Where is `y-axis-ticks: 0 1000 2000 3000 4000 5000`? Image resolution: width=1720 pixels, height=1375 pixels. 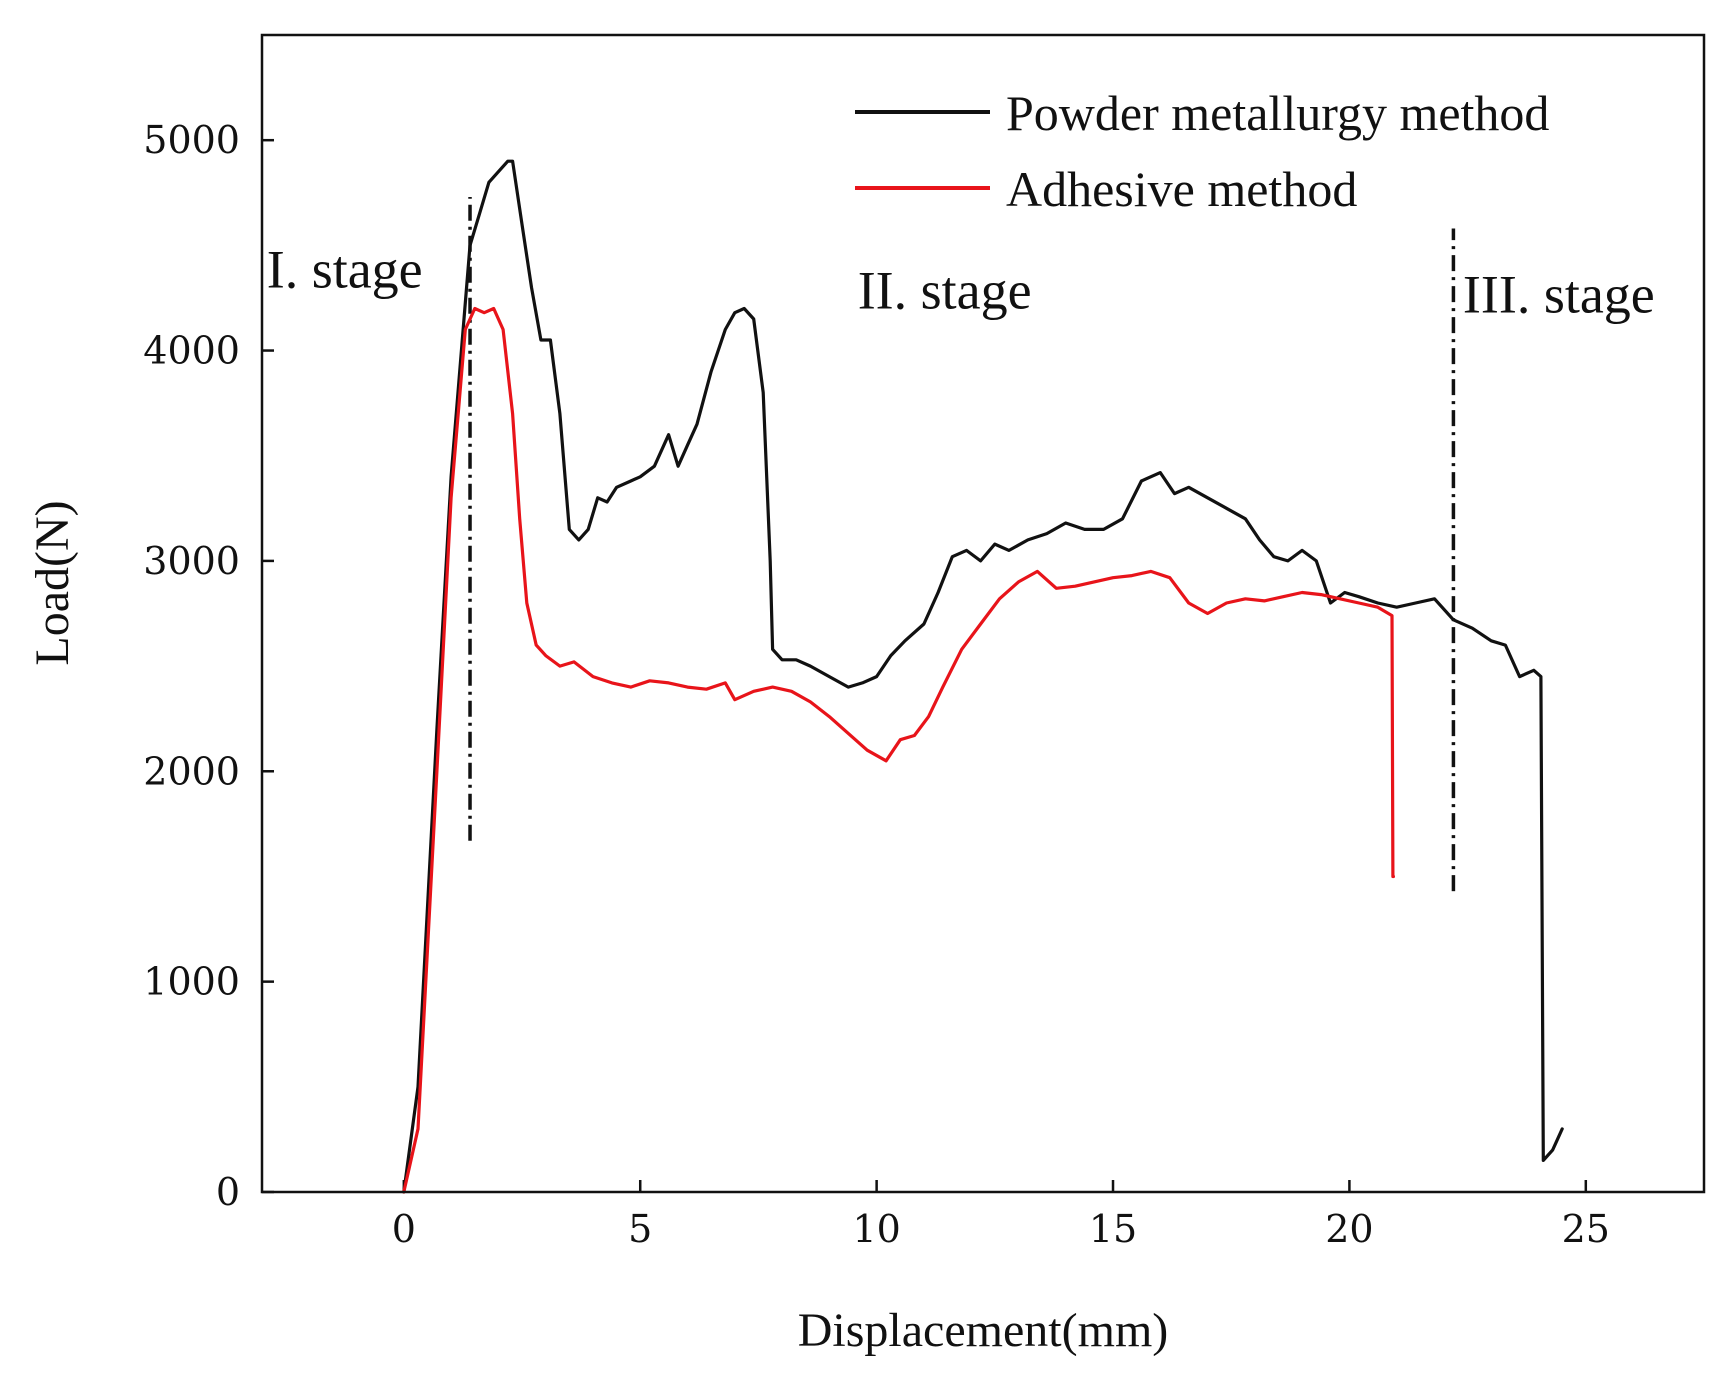 y-axis-ticks: 0 1000 2000 3000 4000 5000 is located at coordinates (208, 666).